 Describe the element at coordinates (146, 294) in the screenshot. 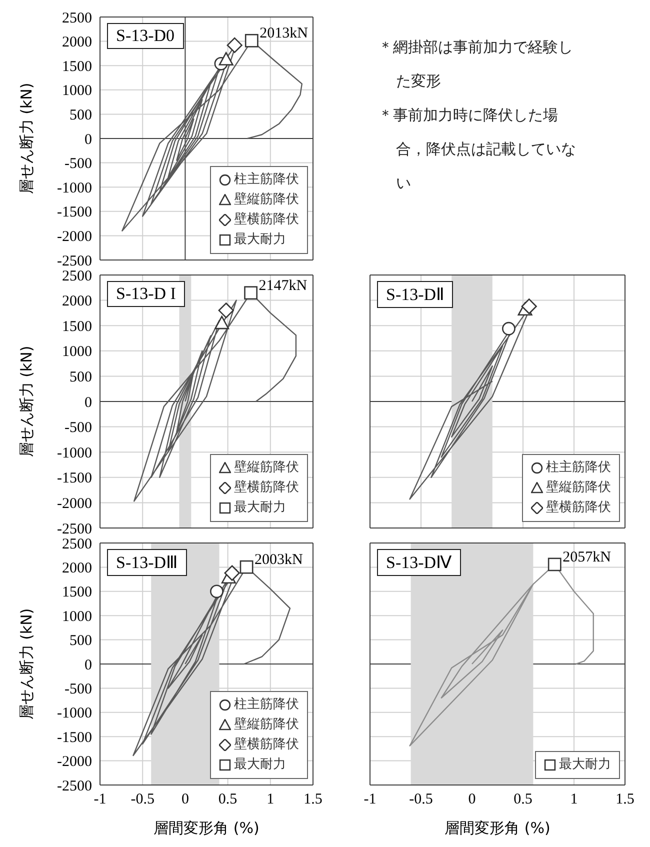

I see `text: S-13-D I` at that location.